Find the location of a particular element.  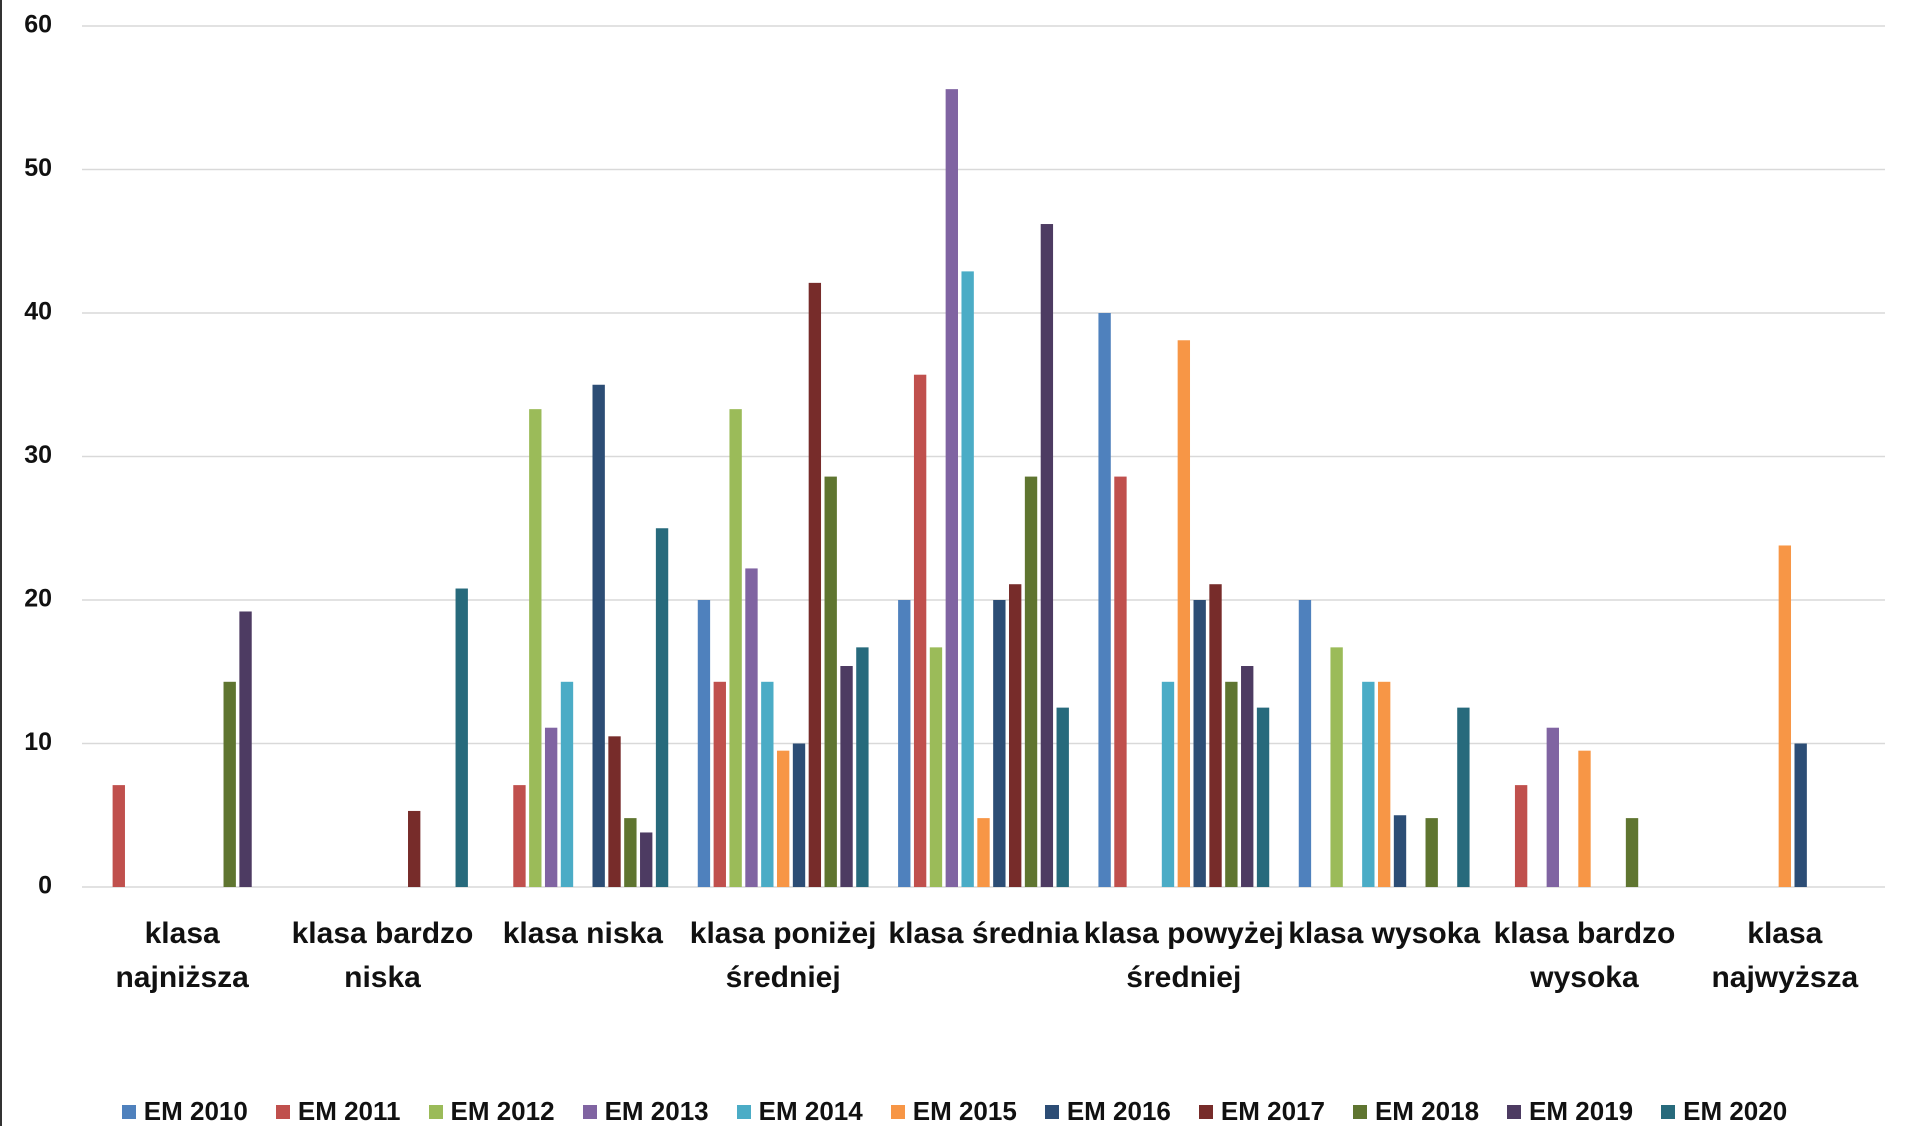

x-tick-label: klasa najwyższa is located at coordinates (1785, 955).